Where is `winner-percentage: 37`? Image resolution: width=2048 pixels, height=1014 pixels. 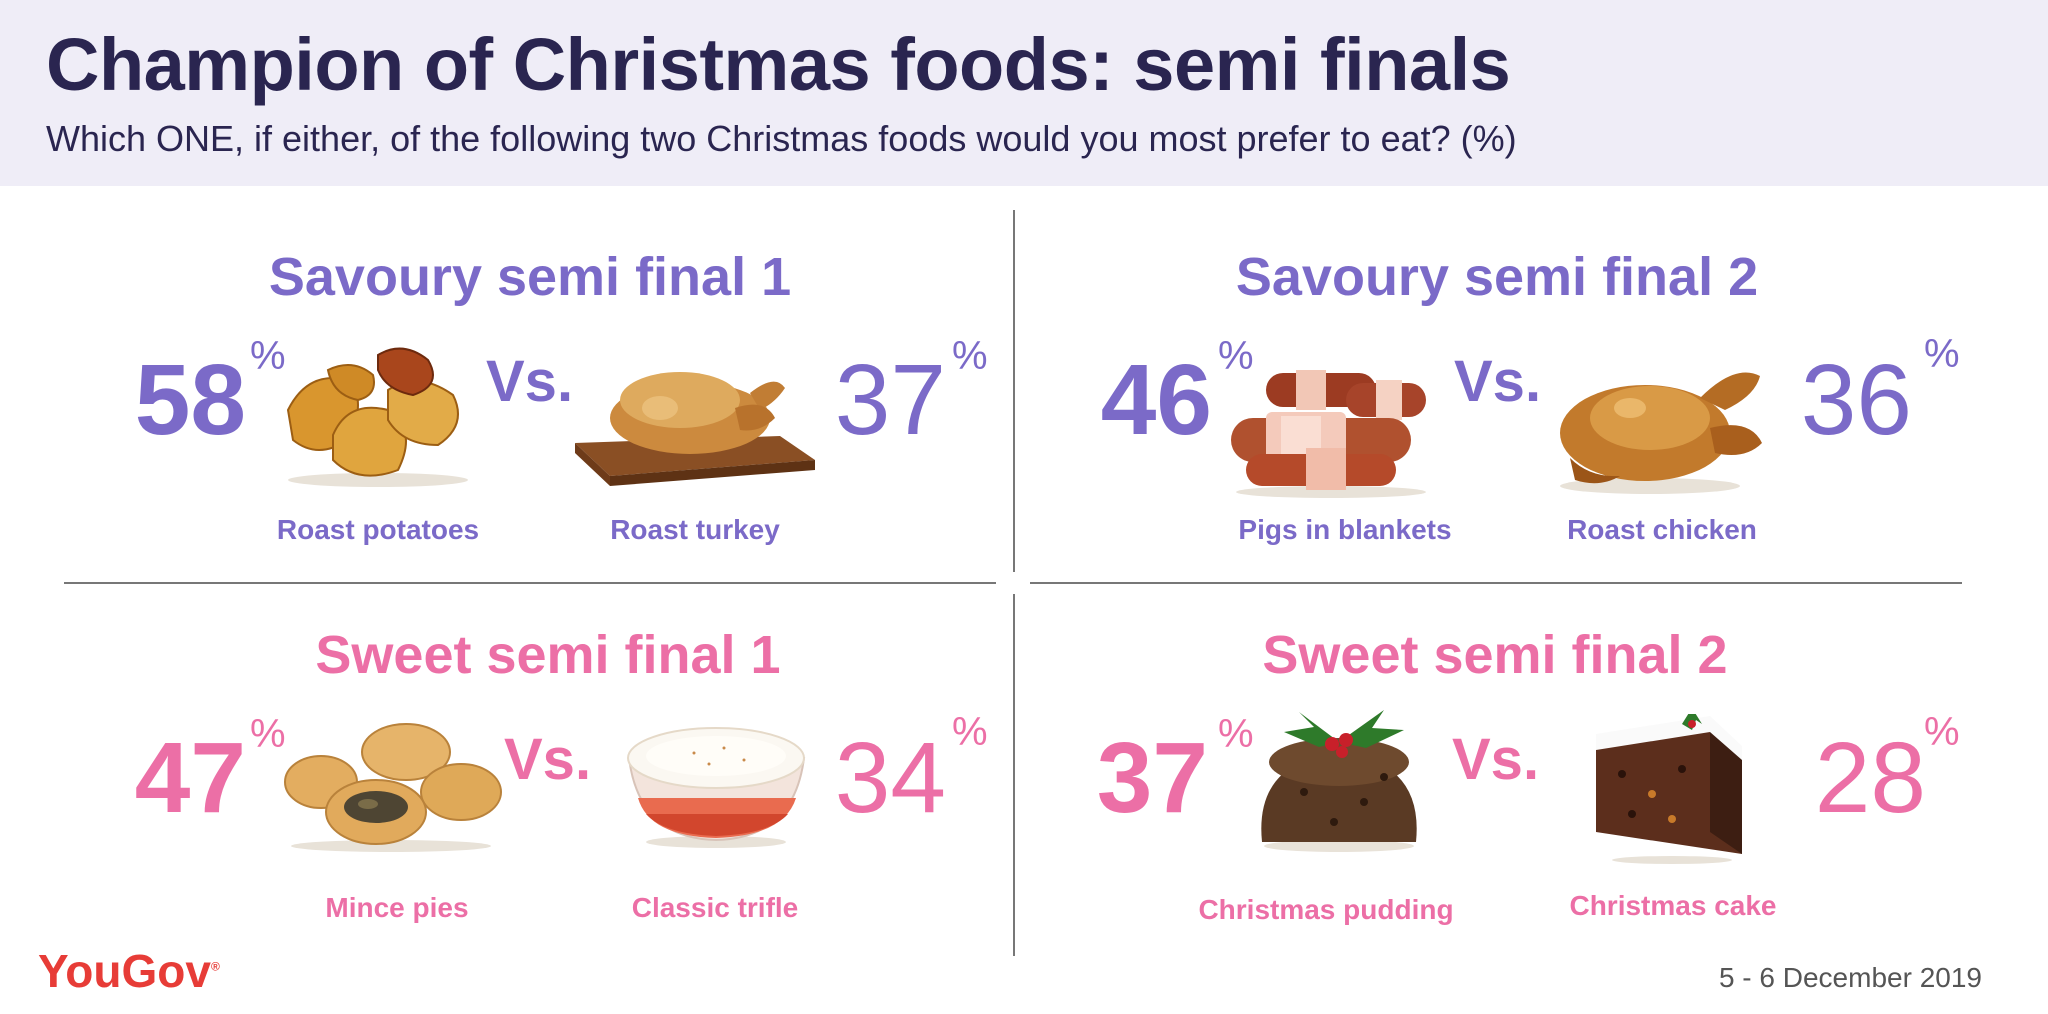
winner-percentage: 37 is located at coordinates (1152, 778).